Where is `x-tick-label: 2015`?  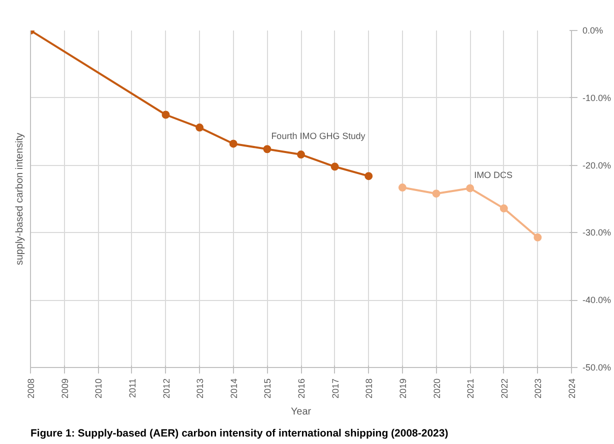 x-tick-label: 2015 is located at coordinates (267, 388).